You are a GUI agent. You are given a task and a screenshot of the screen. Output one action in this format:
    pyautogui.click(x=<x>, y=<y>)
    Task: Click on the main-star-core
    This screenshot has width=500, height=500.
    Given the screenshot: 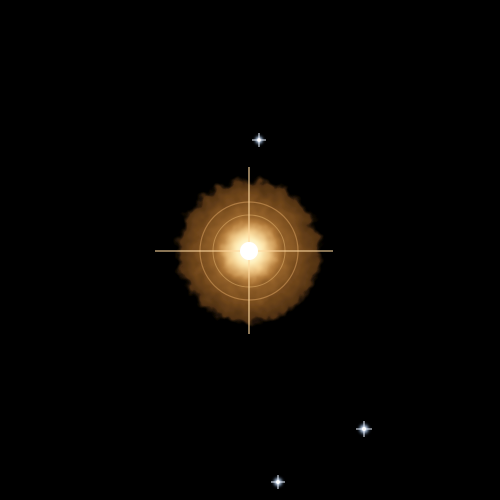 What is the action you would take?
    pyautogui.click(x=249, y=251)
    